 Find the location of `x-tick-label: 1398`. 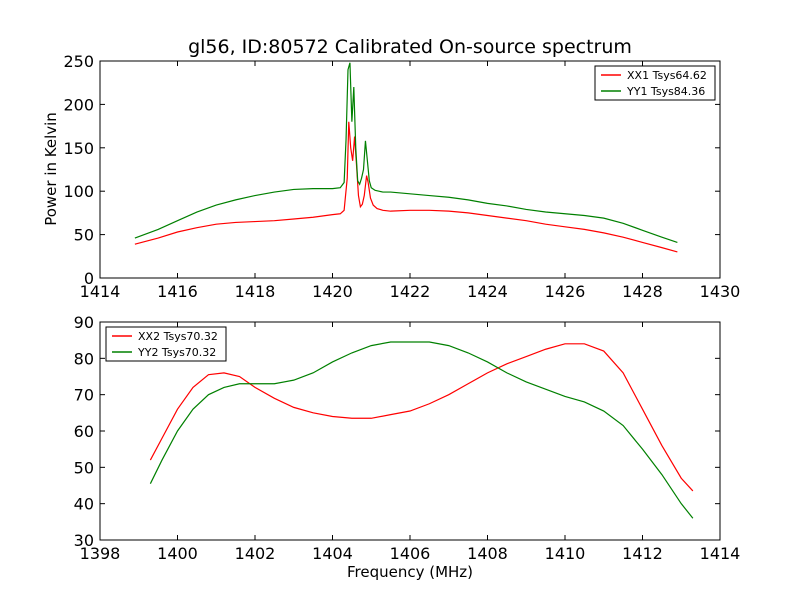

x-tick-label: 1398 is located at coordinates (100, 553).